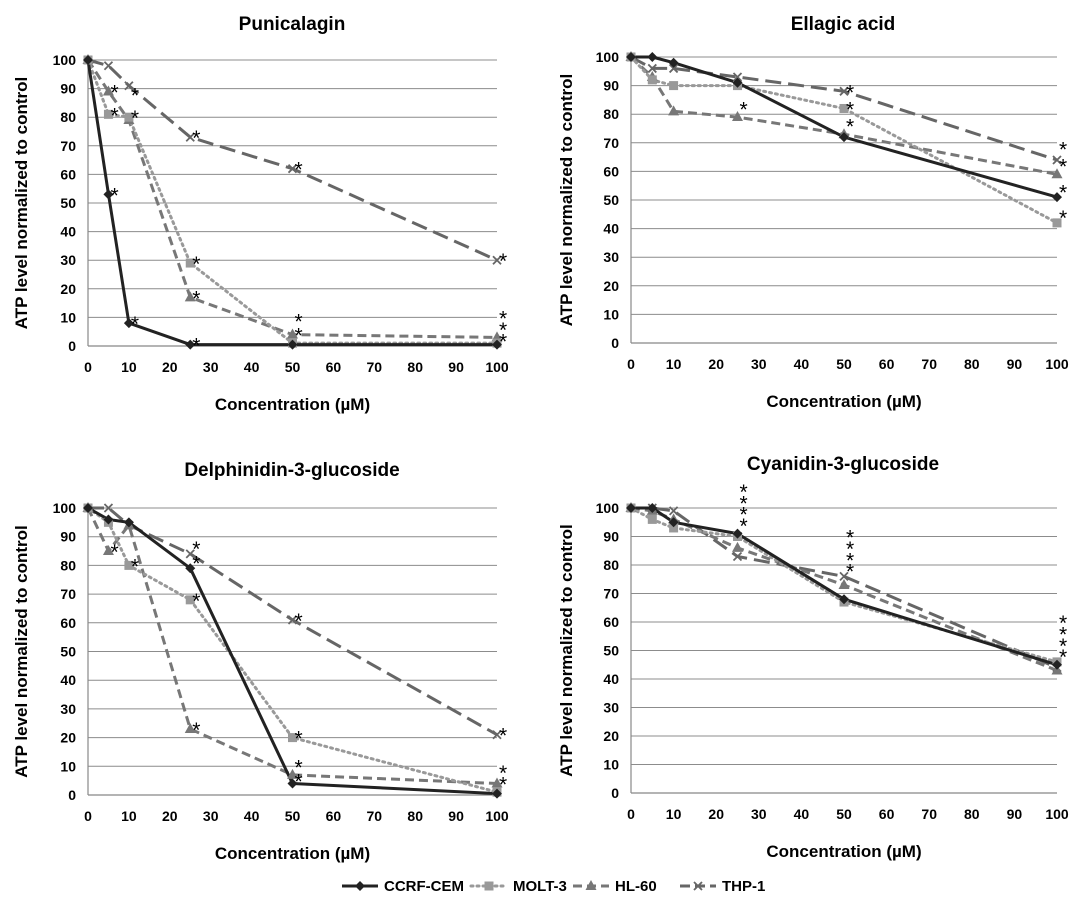 The height and width of the screenshot is (908, 1074). I want to click on legend: CCRF-CEM MOLT-3 HL-60 THP-1, so click(553, 886).